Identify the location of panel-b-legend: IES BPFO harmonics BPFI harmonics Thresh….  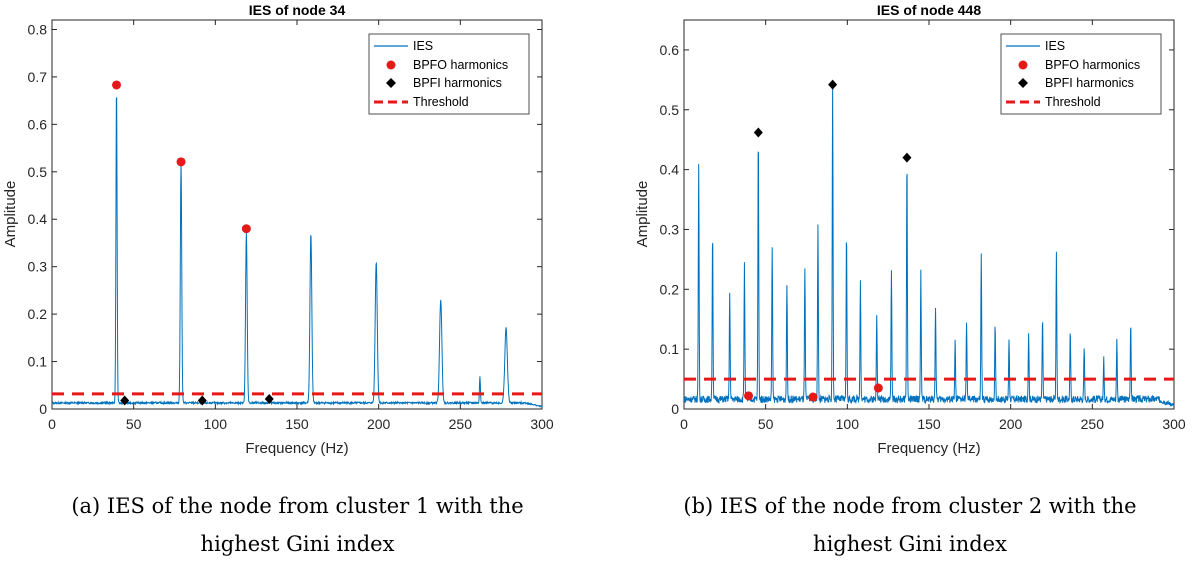
(1081, 74).